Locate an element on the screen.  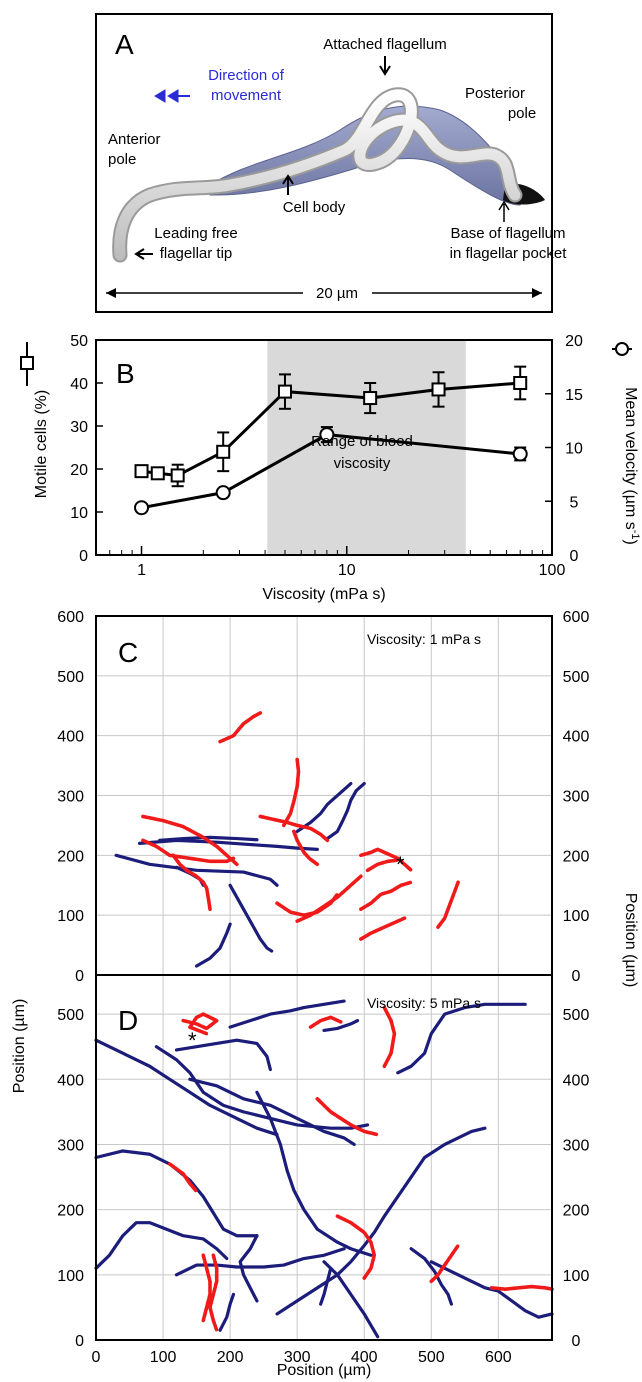
panel-d-label: D is located at coordinates (128, 1020).